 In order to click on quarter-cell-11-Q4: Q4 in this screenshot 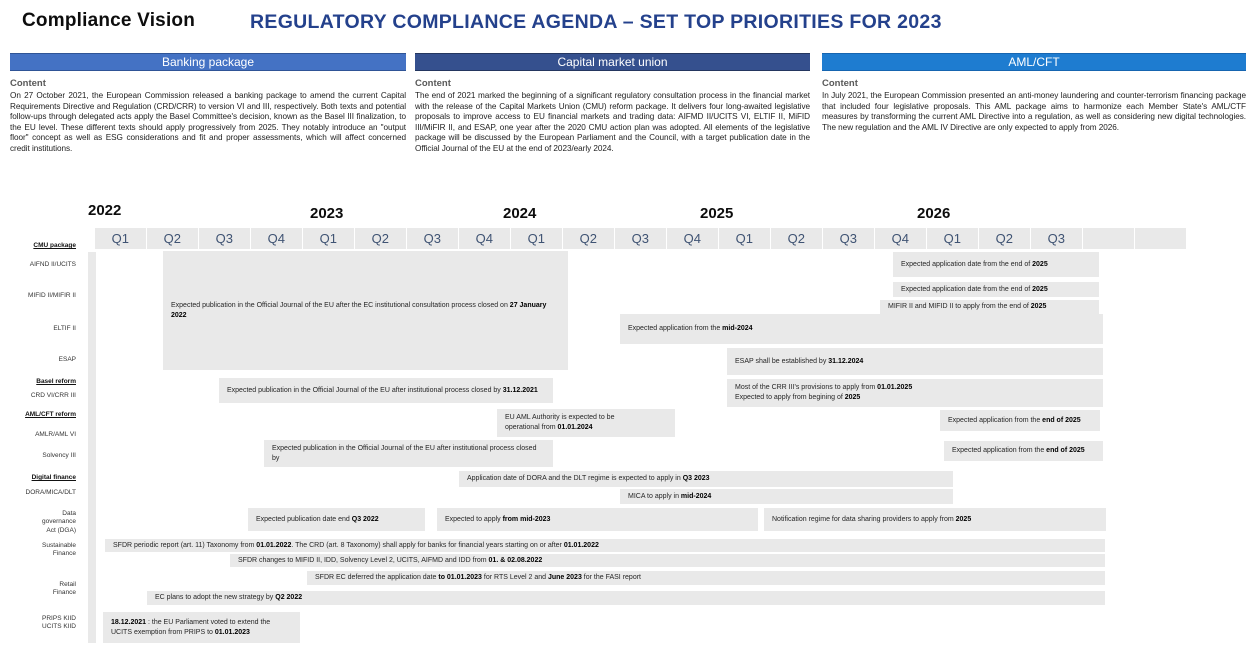, I will do `click(692, 238)`.